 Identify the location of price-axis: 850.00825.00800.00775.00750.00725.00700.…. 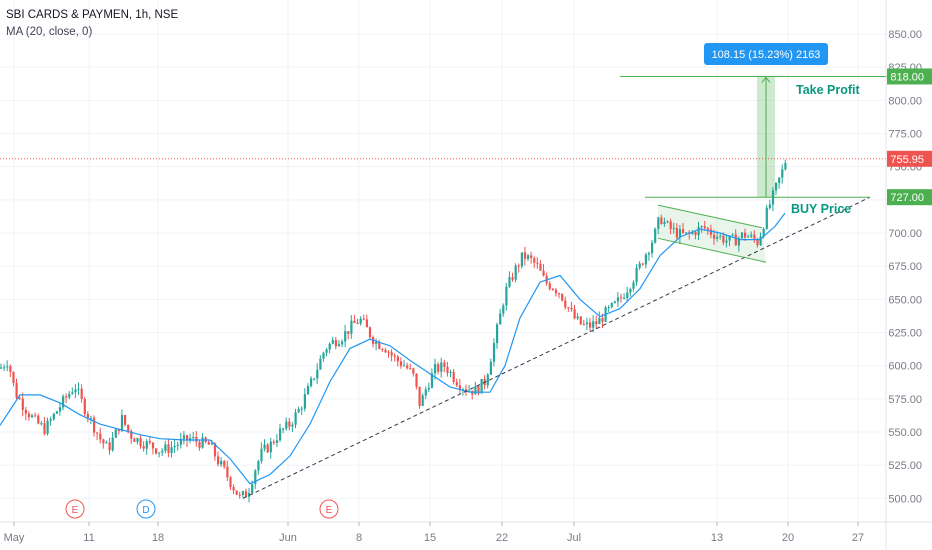
(908, 275).